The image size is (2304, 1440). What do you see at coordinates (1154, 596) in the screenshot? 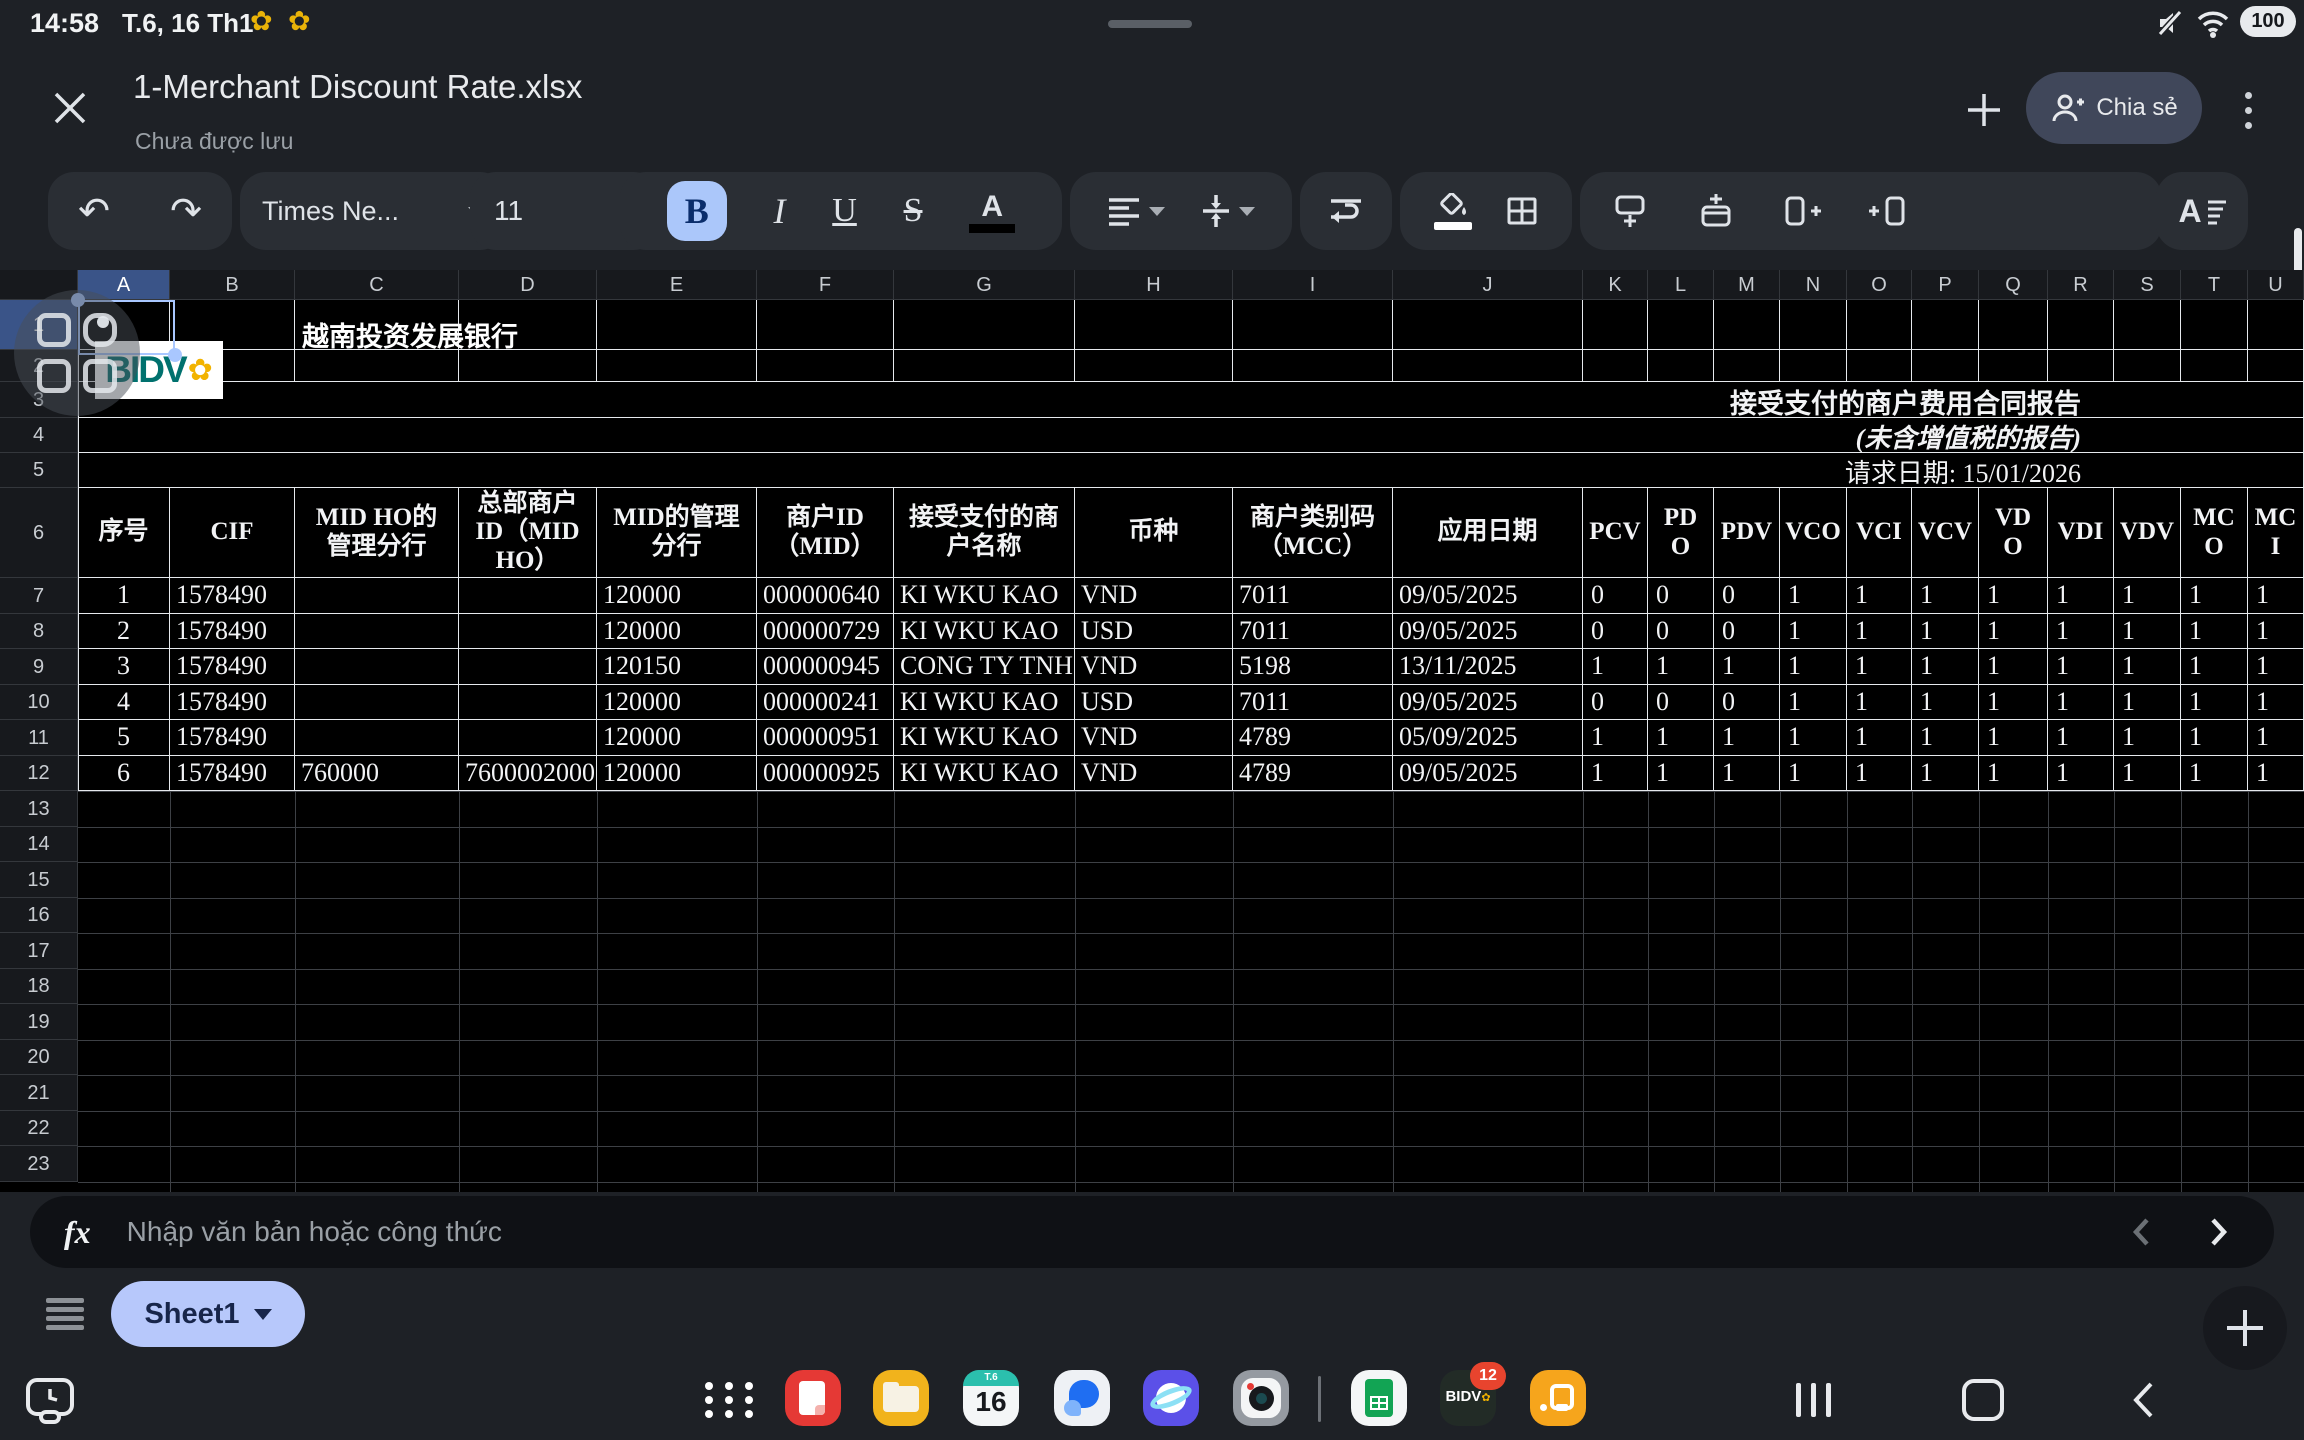
I see `cell-H7: VND` at bounding box center [1154, 596].